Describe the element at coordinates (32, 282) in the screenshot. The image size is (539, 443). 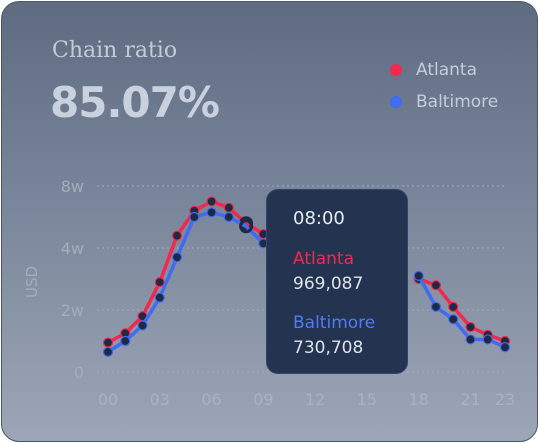
I see `y-axis-title: USD` at that location.